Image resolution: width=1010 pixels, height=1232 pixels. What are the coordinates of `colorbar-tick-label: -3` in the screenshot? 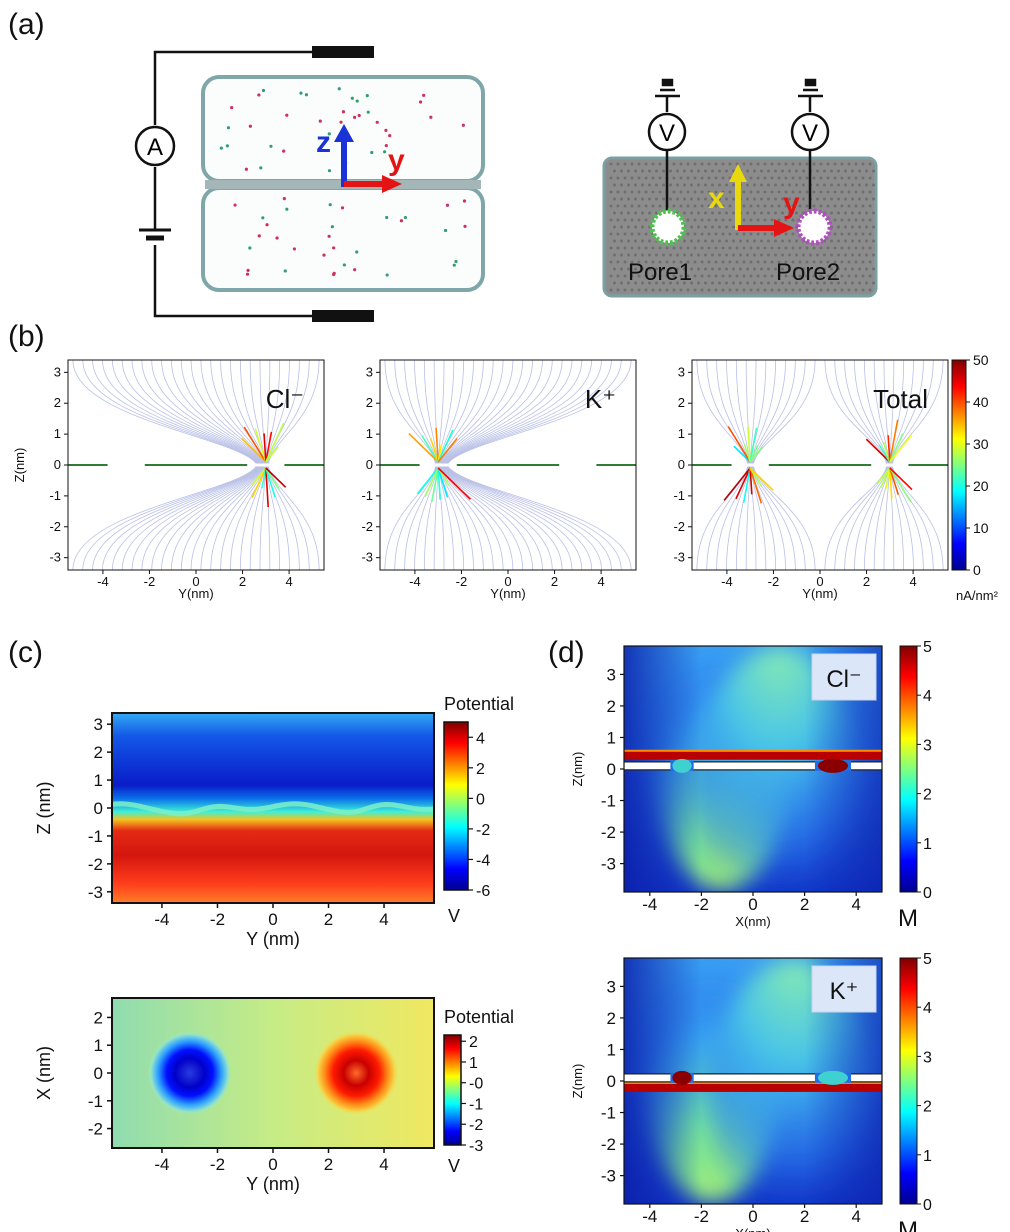 It's located at (476, 1146).